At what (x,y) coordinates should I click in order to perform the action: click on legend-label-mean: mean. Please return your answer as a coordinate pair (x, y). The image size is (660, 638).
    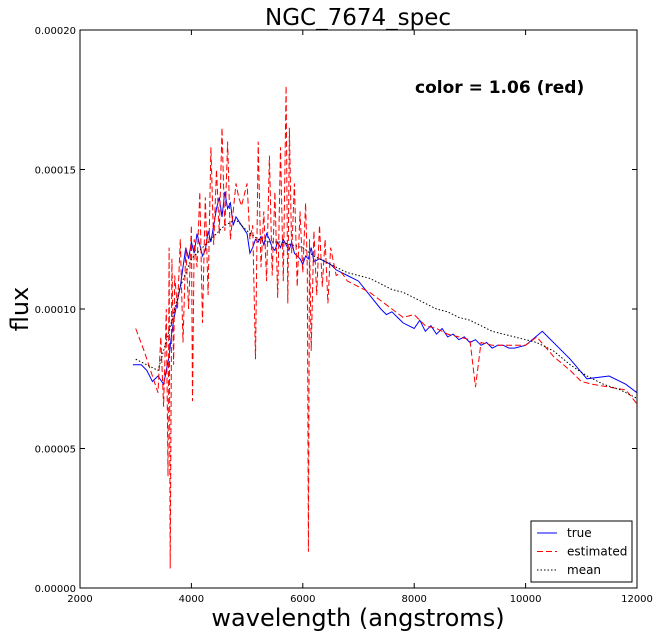
    Looking at the image, I should click on (584, 570).